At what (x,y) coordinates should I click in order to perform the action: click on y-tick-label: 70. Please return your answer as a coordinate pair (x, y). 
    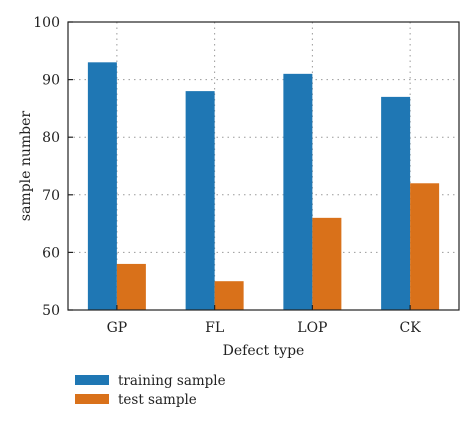
    Looking at the image, I should click on (51, 196).